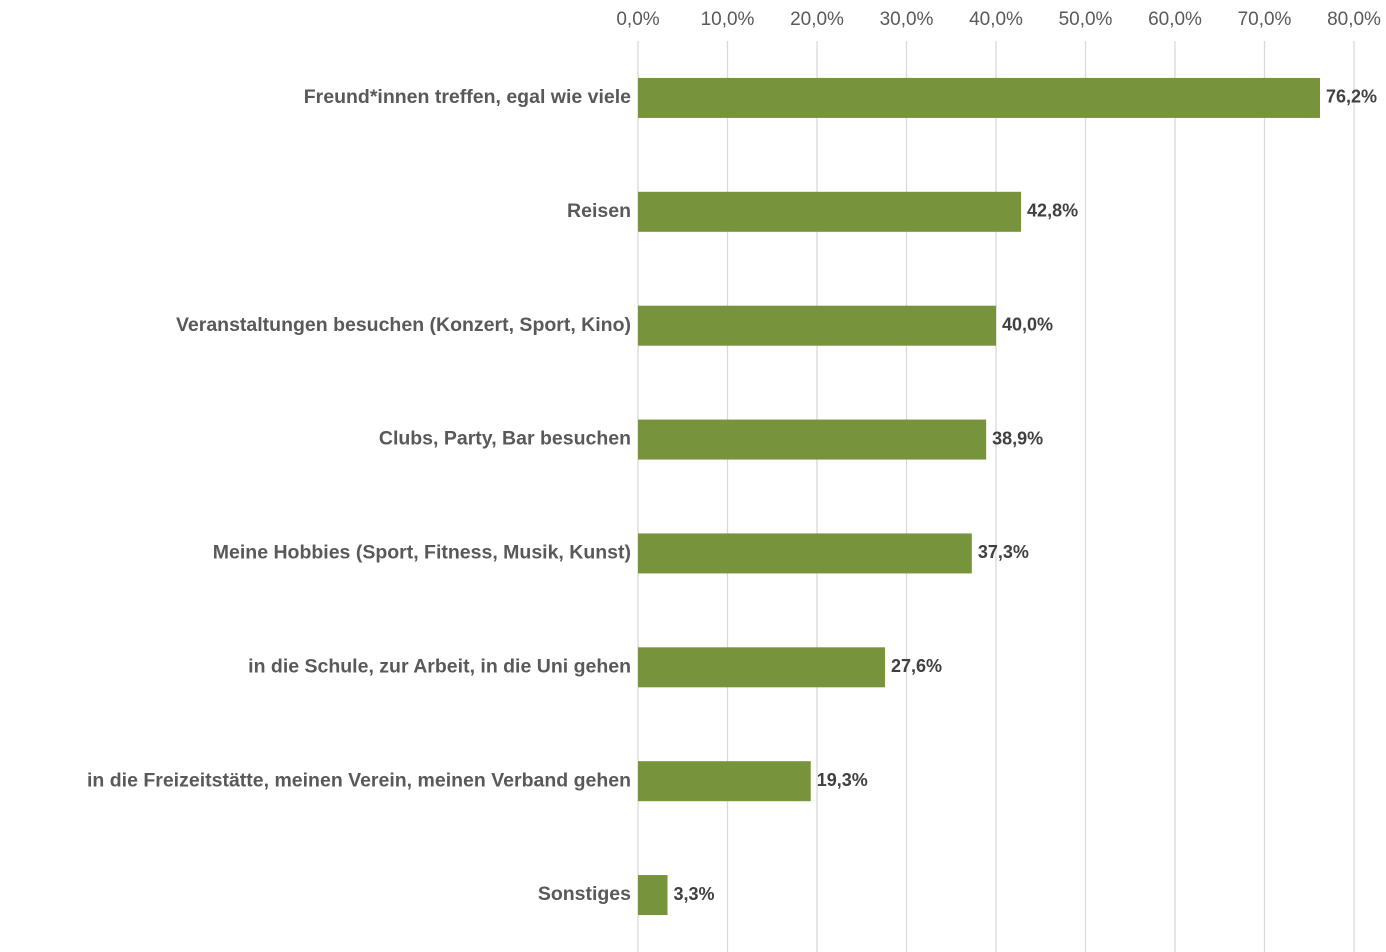  I want to click on y-tick-label: Sonstiges, so click(584, 894).